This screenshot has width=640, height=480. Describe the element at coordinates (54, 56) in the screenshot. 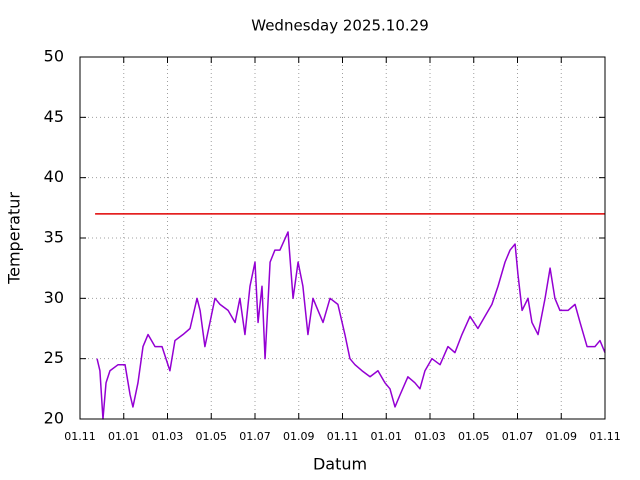

I see `y-tick-label: 50` at that location.